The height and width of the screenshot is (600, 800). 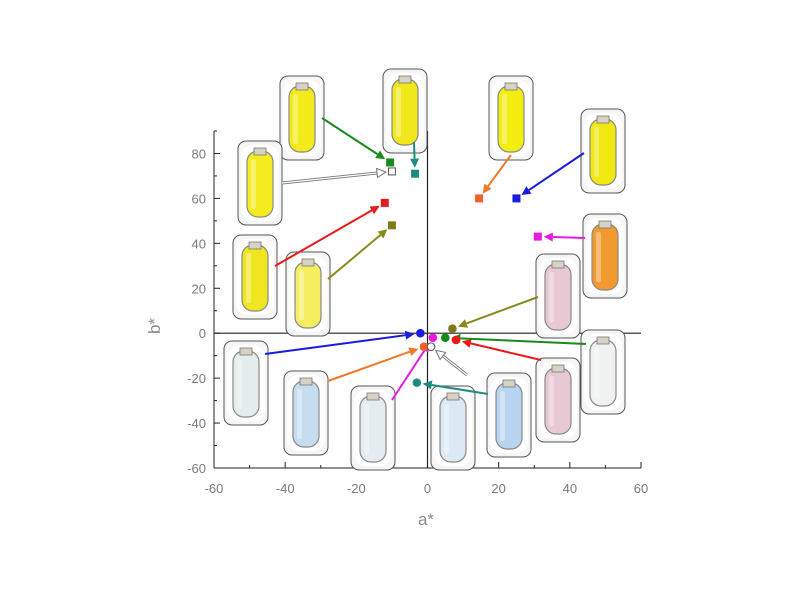 I want to click on y-tick-label: 60, so click(x=199, y=198).